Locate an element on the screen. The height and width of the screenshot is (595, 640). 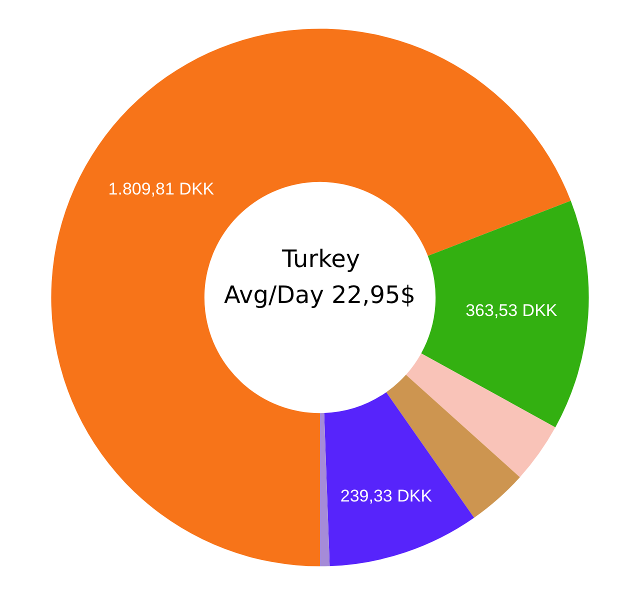
data-label: 239,33 DKK is located at coordinates (386, 496).